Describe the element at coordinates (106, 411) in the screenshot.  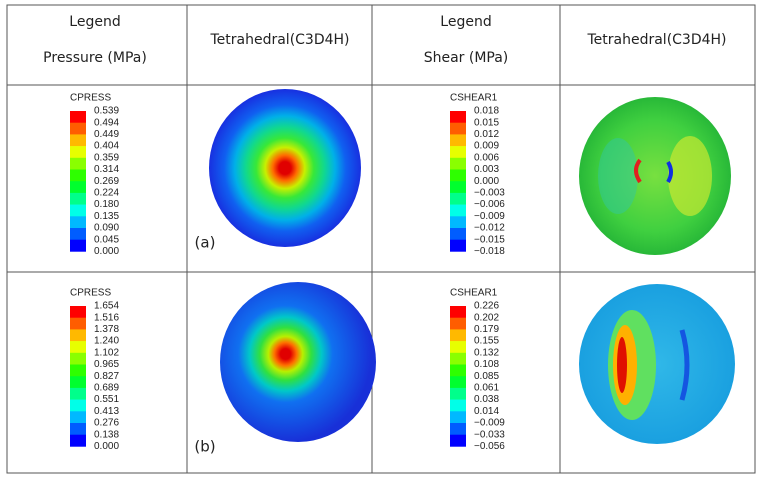
I see `legend-label: 0.413` at that location.